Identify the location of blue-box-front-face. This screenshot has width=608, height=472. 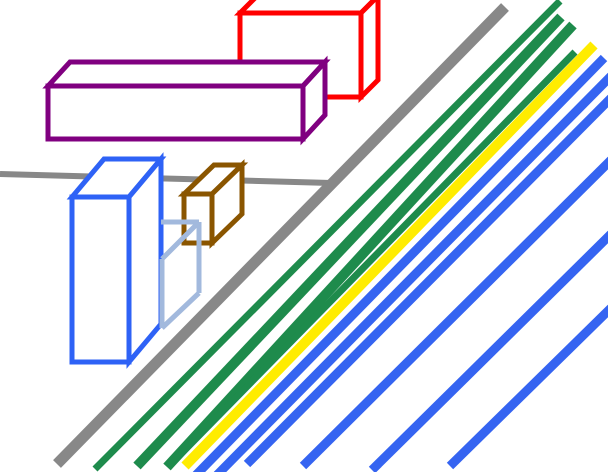
(100, 279).